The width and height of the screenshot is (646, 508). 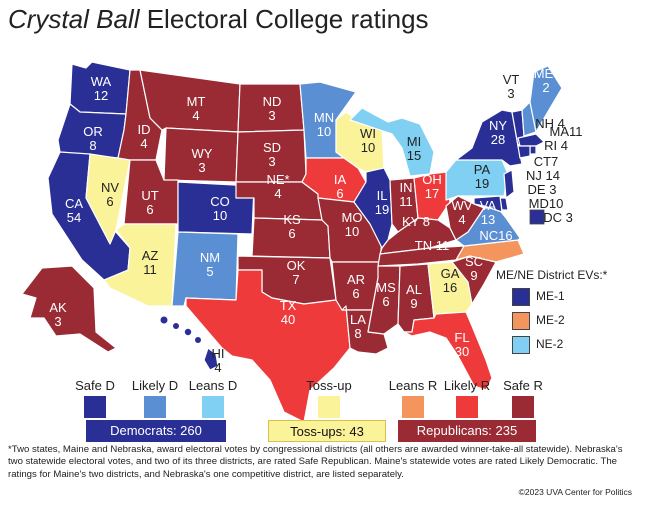 I want to click on state-label-HI: HI 4, so click(x=218, y=360).